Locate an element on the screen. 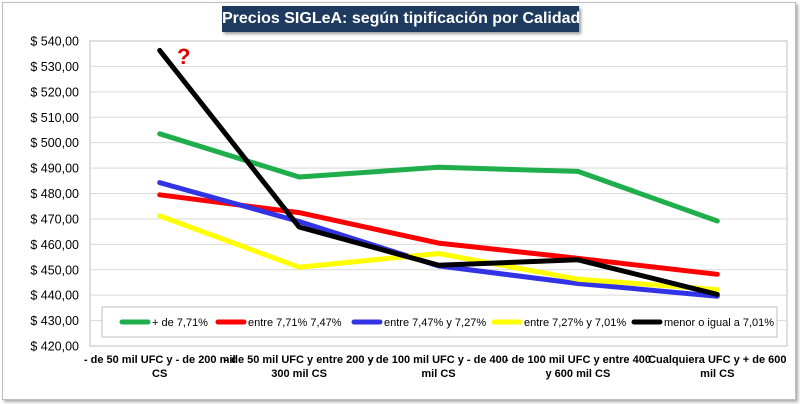  x-tick-label: - de 100 mil UFC y entre 400 is located at coordinates (578, 360).